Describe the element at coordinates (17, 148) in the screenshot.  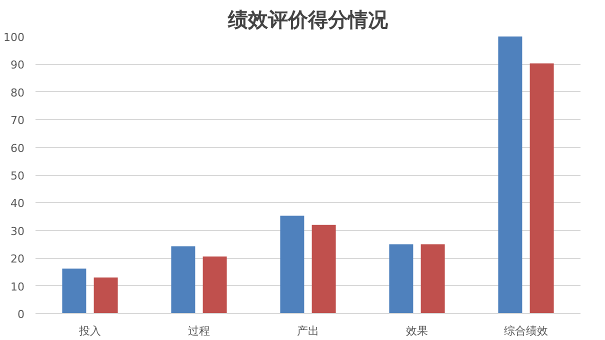
I see `y-tick-label: 60` at that location.